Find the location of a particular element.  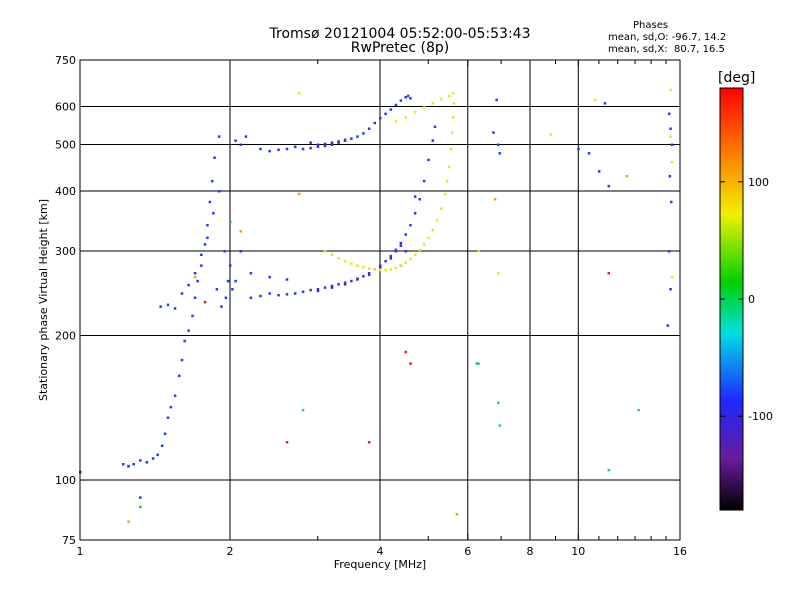

stats-phase-o: mean, sd,O: -96.7, 14.2 is located at coordinates (667, 37).